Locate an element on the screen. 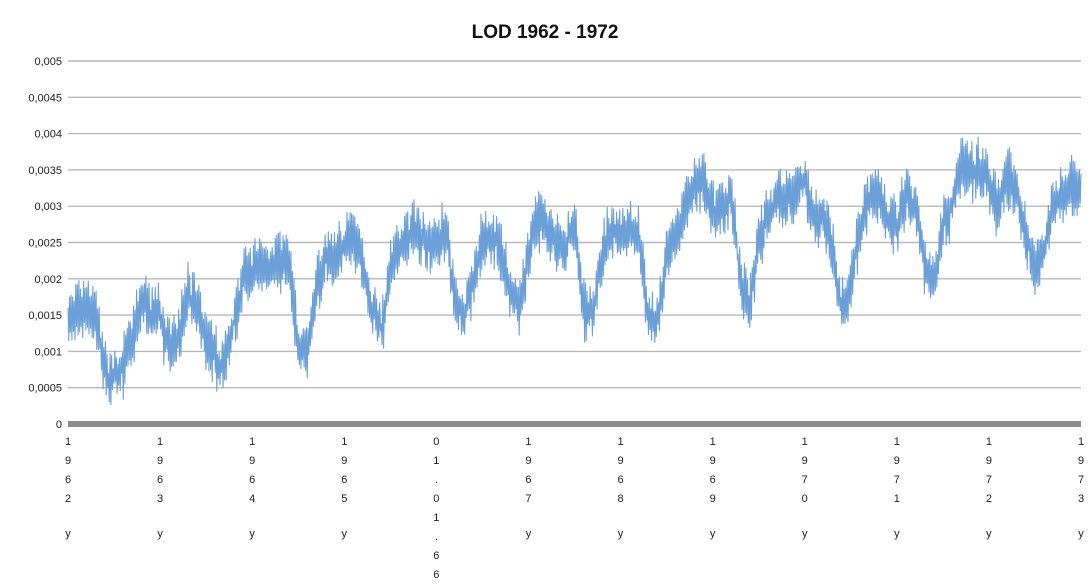 This screenshot has width=1089, height=586. x-tick-label: 1 9 6 5 y is located at coordinates (344, 488).